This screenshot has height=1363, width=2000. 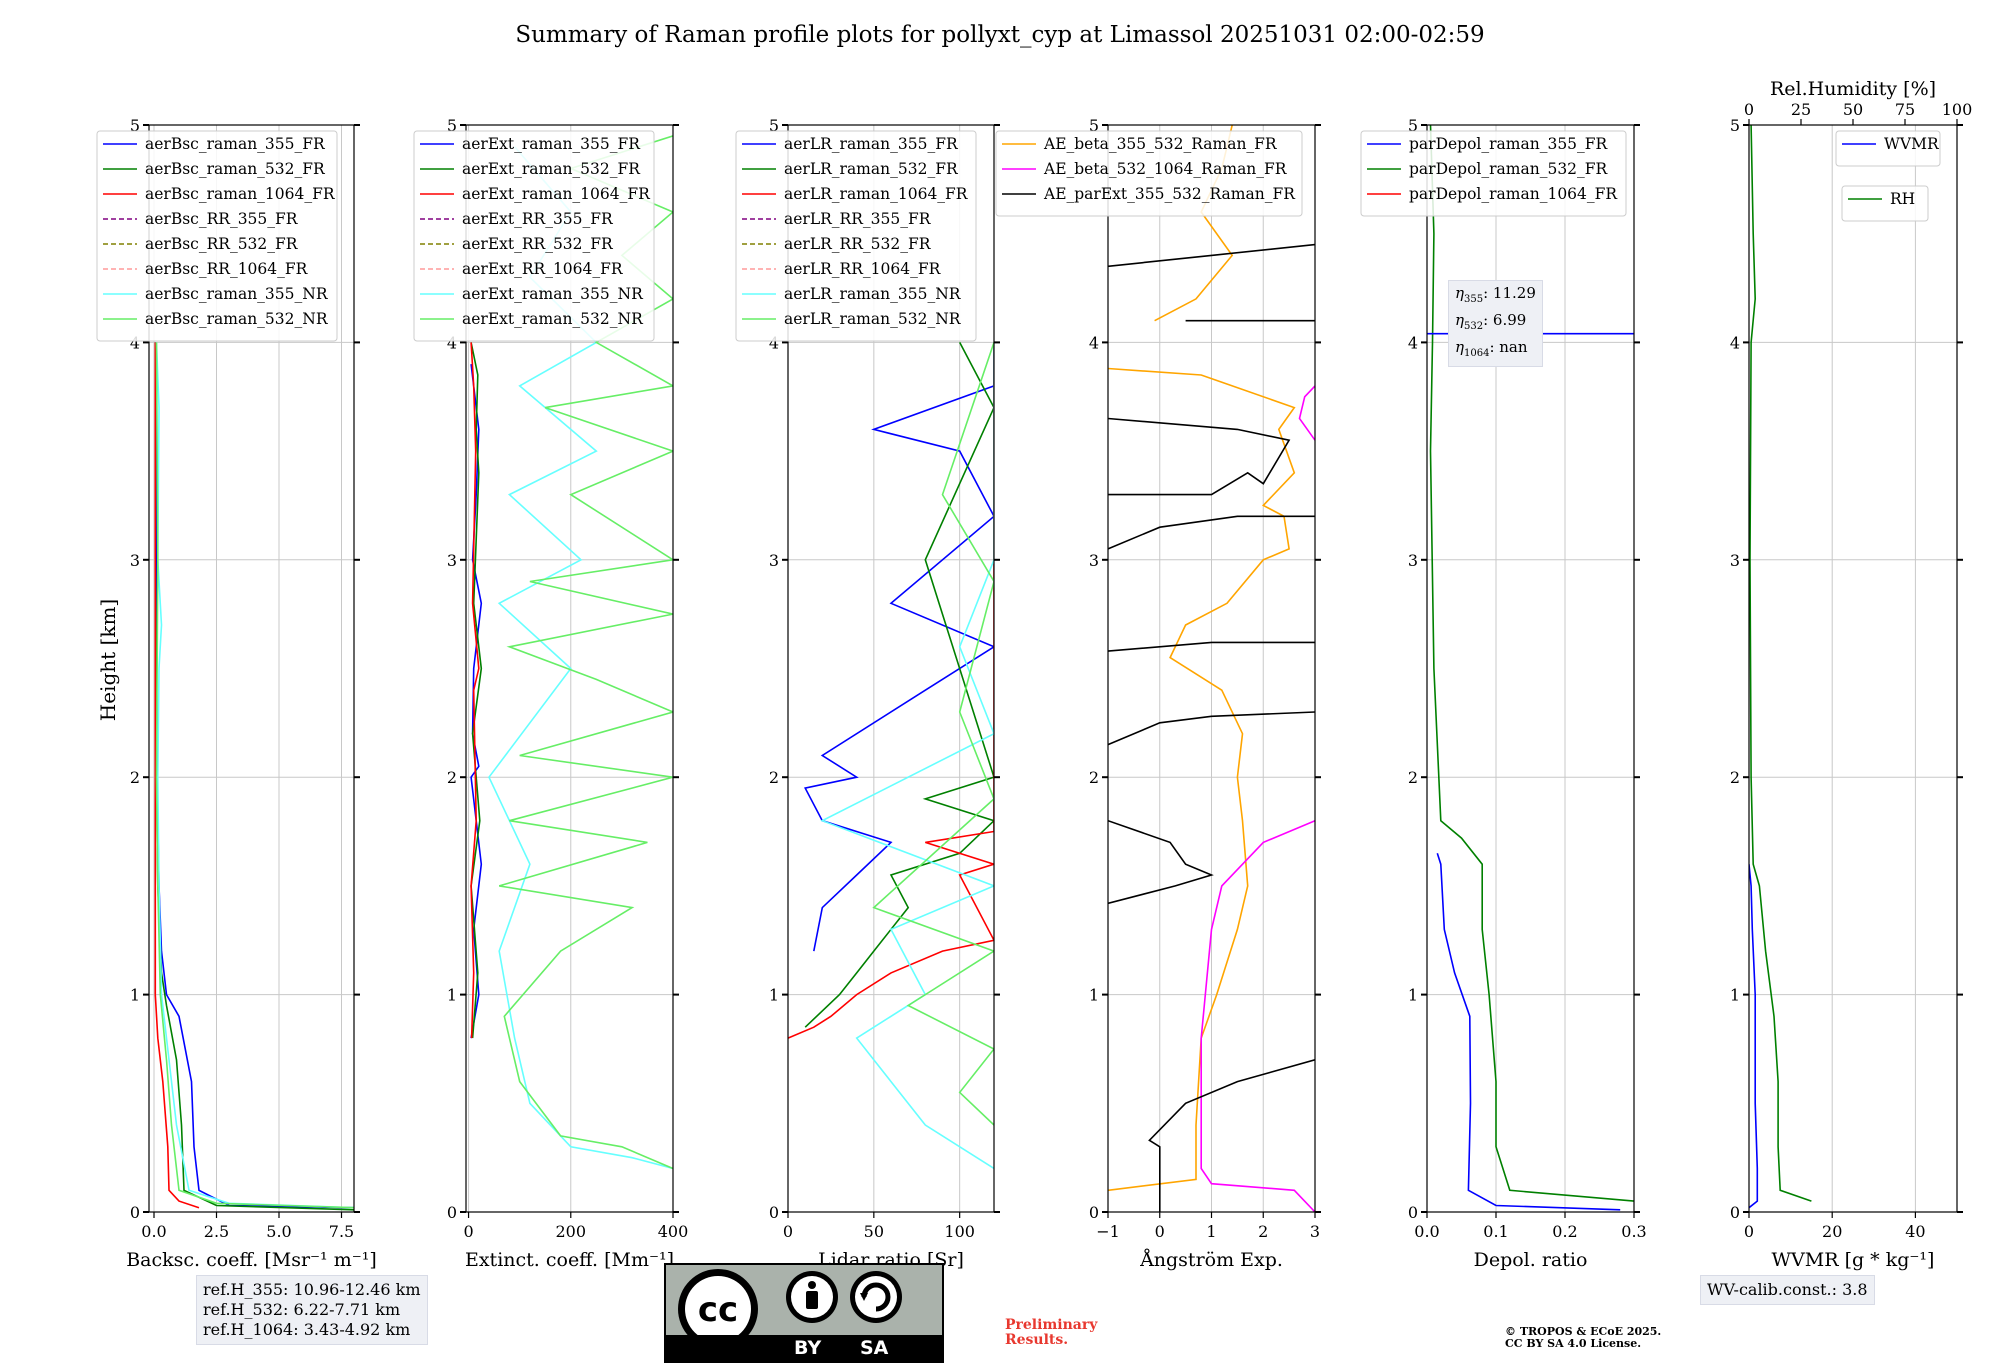 What do you see at coordinates (1160, 1231) in the screenshot?
I see `x-tick-label: 0` at bounding box center [1160, 1231].